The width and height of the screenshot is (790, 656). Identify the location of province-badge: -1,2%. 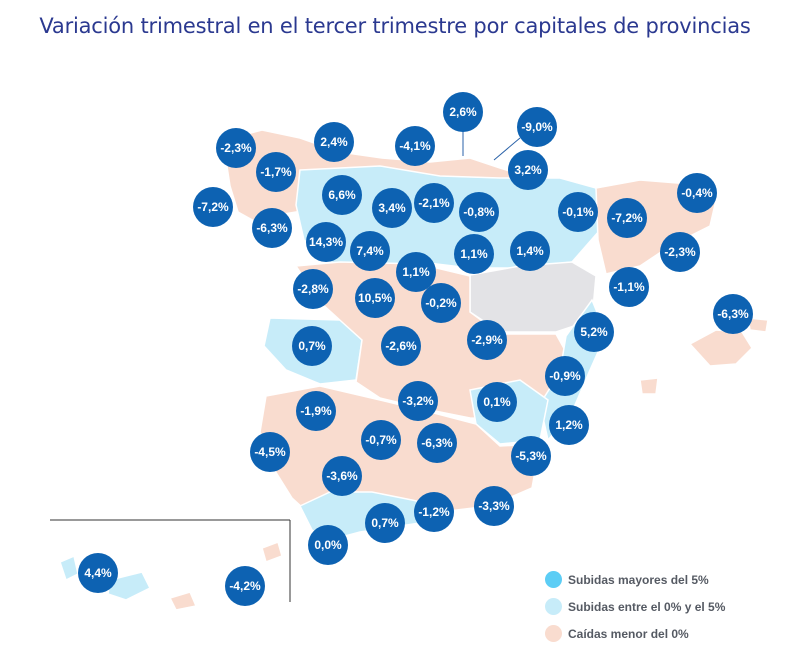
(434, 512).